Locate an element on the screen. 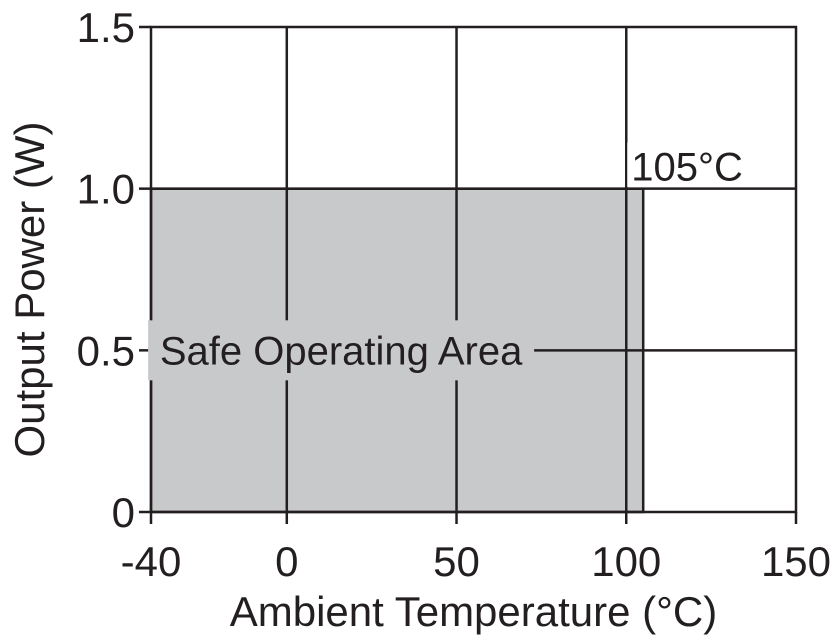 The image size is (830, 644). x-axis-title: Ambient Temperature (°C) is located at coordinates (474, 611).